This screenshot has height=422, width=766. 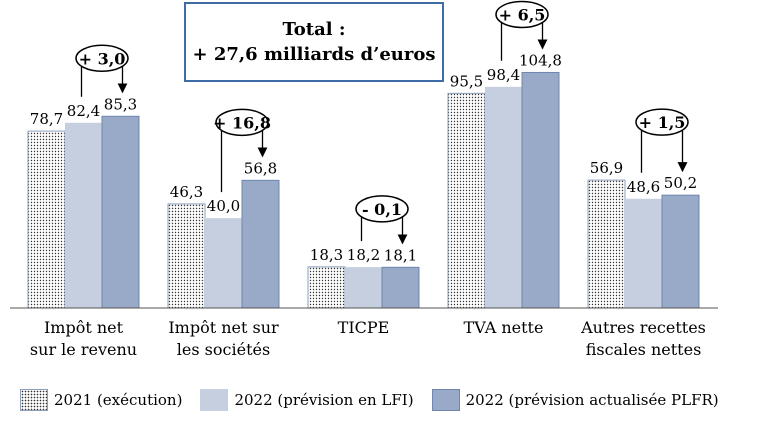 What do you see at coordinates (592, 400) in the screenshot?
I see `legend-label-plfr: 2022 (prévision actualisée PLFR)` at bounding box center [592, 400].